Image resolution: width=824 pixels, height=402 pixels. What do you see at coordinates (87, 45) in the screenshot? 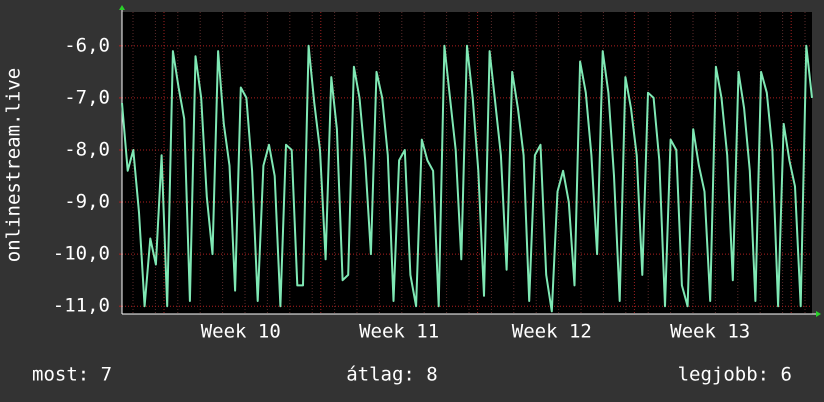
I see `y-tick-label: -6,0` at bounding box center [87, 45].